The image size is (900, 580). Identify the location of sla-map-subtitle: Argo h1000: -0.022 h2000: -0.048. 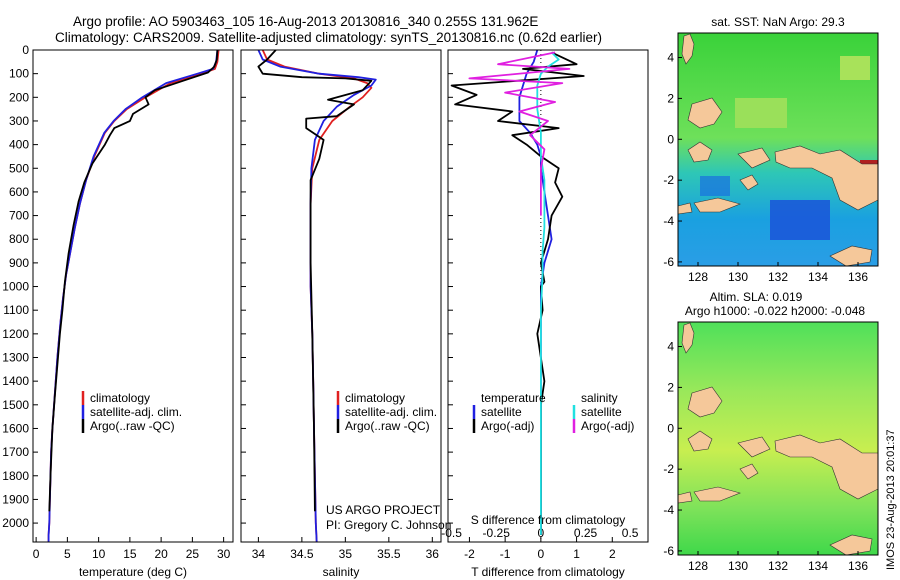
(775, 311).